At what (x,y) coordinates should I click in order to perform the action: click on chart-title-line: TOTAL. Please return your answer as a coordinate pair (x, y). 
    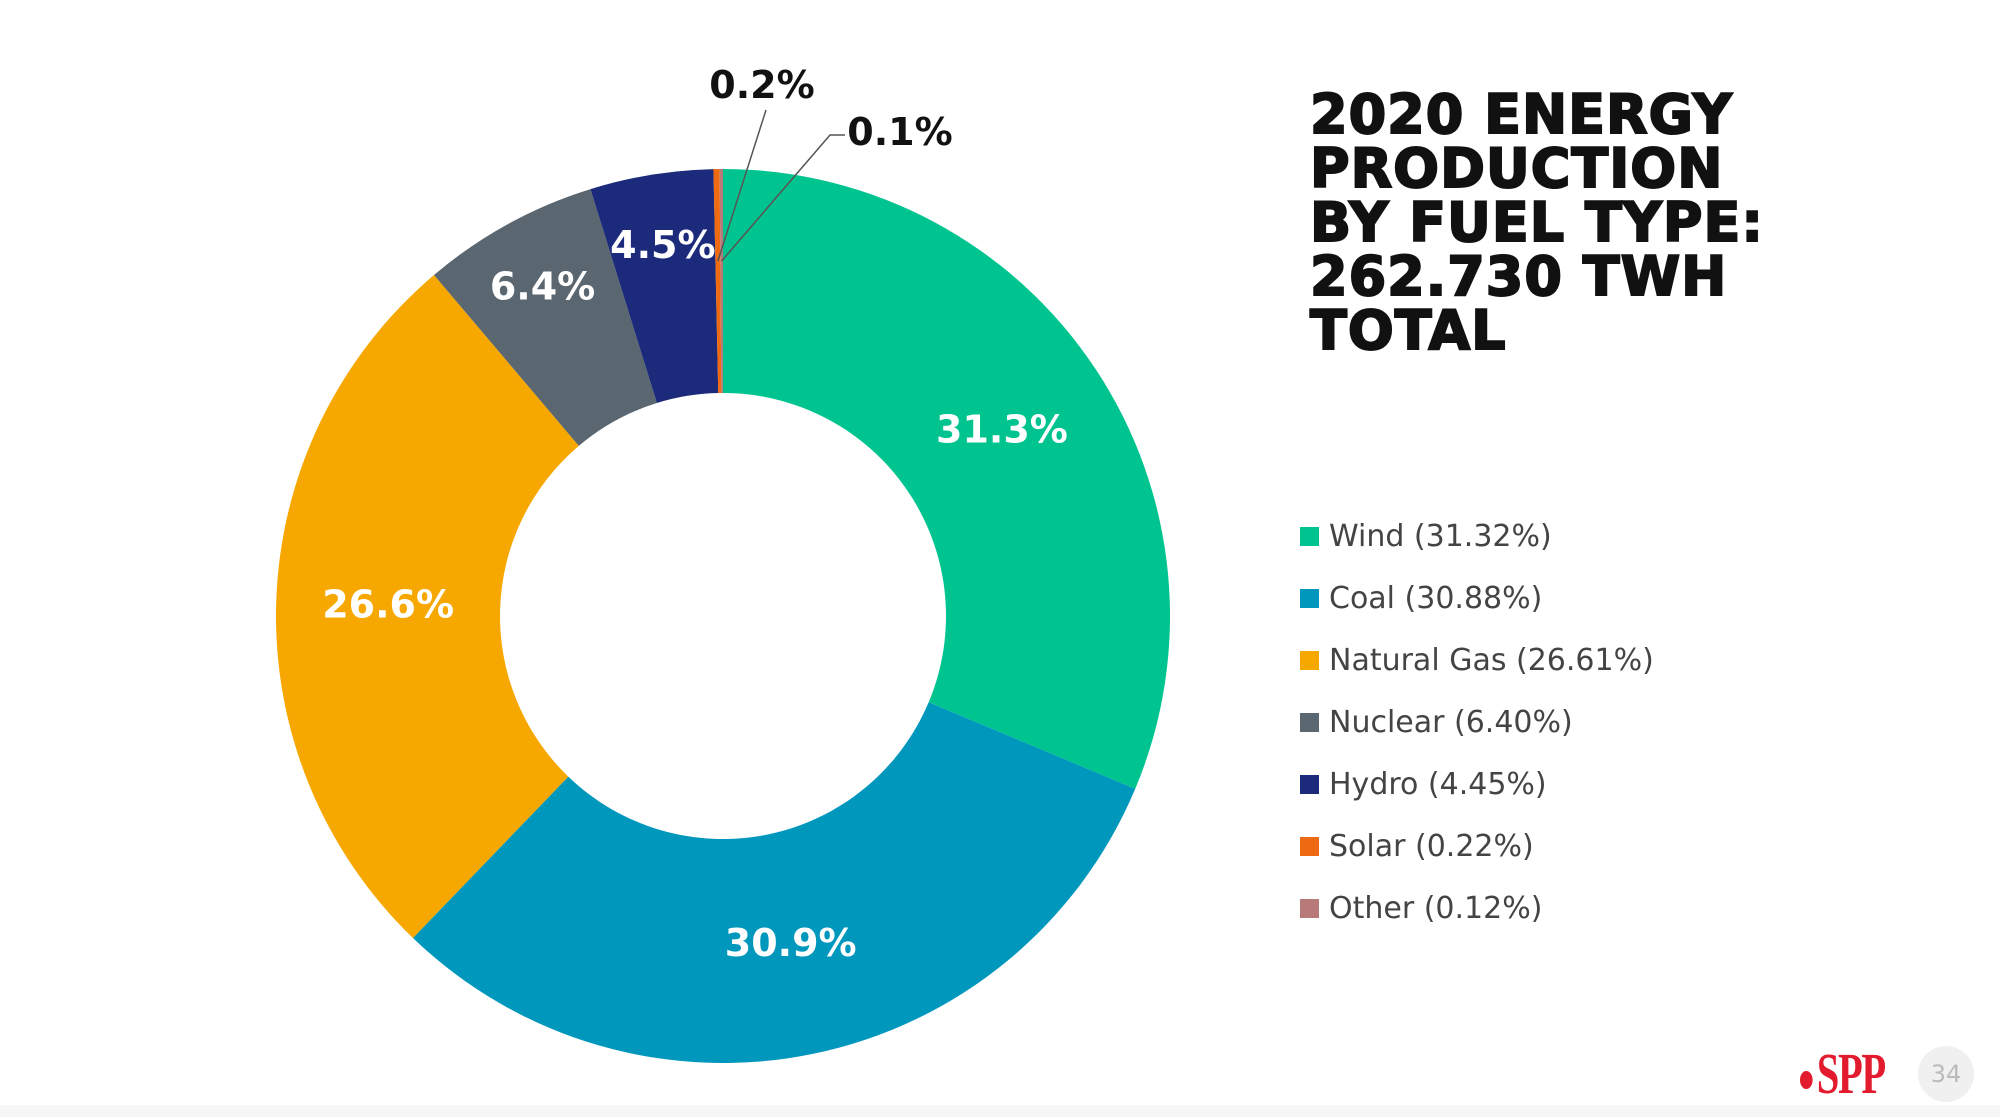
    Looking at the image, I should click on (1408, 330).